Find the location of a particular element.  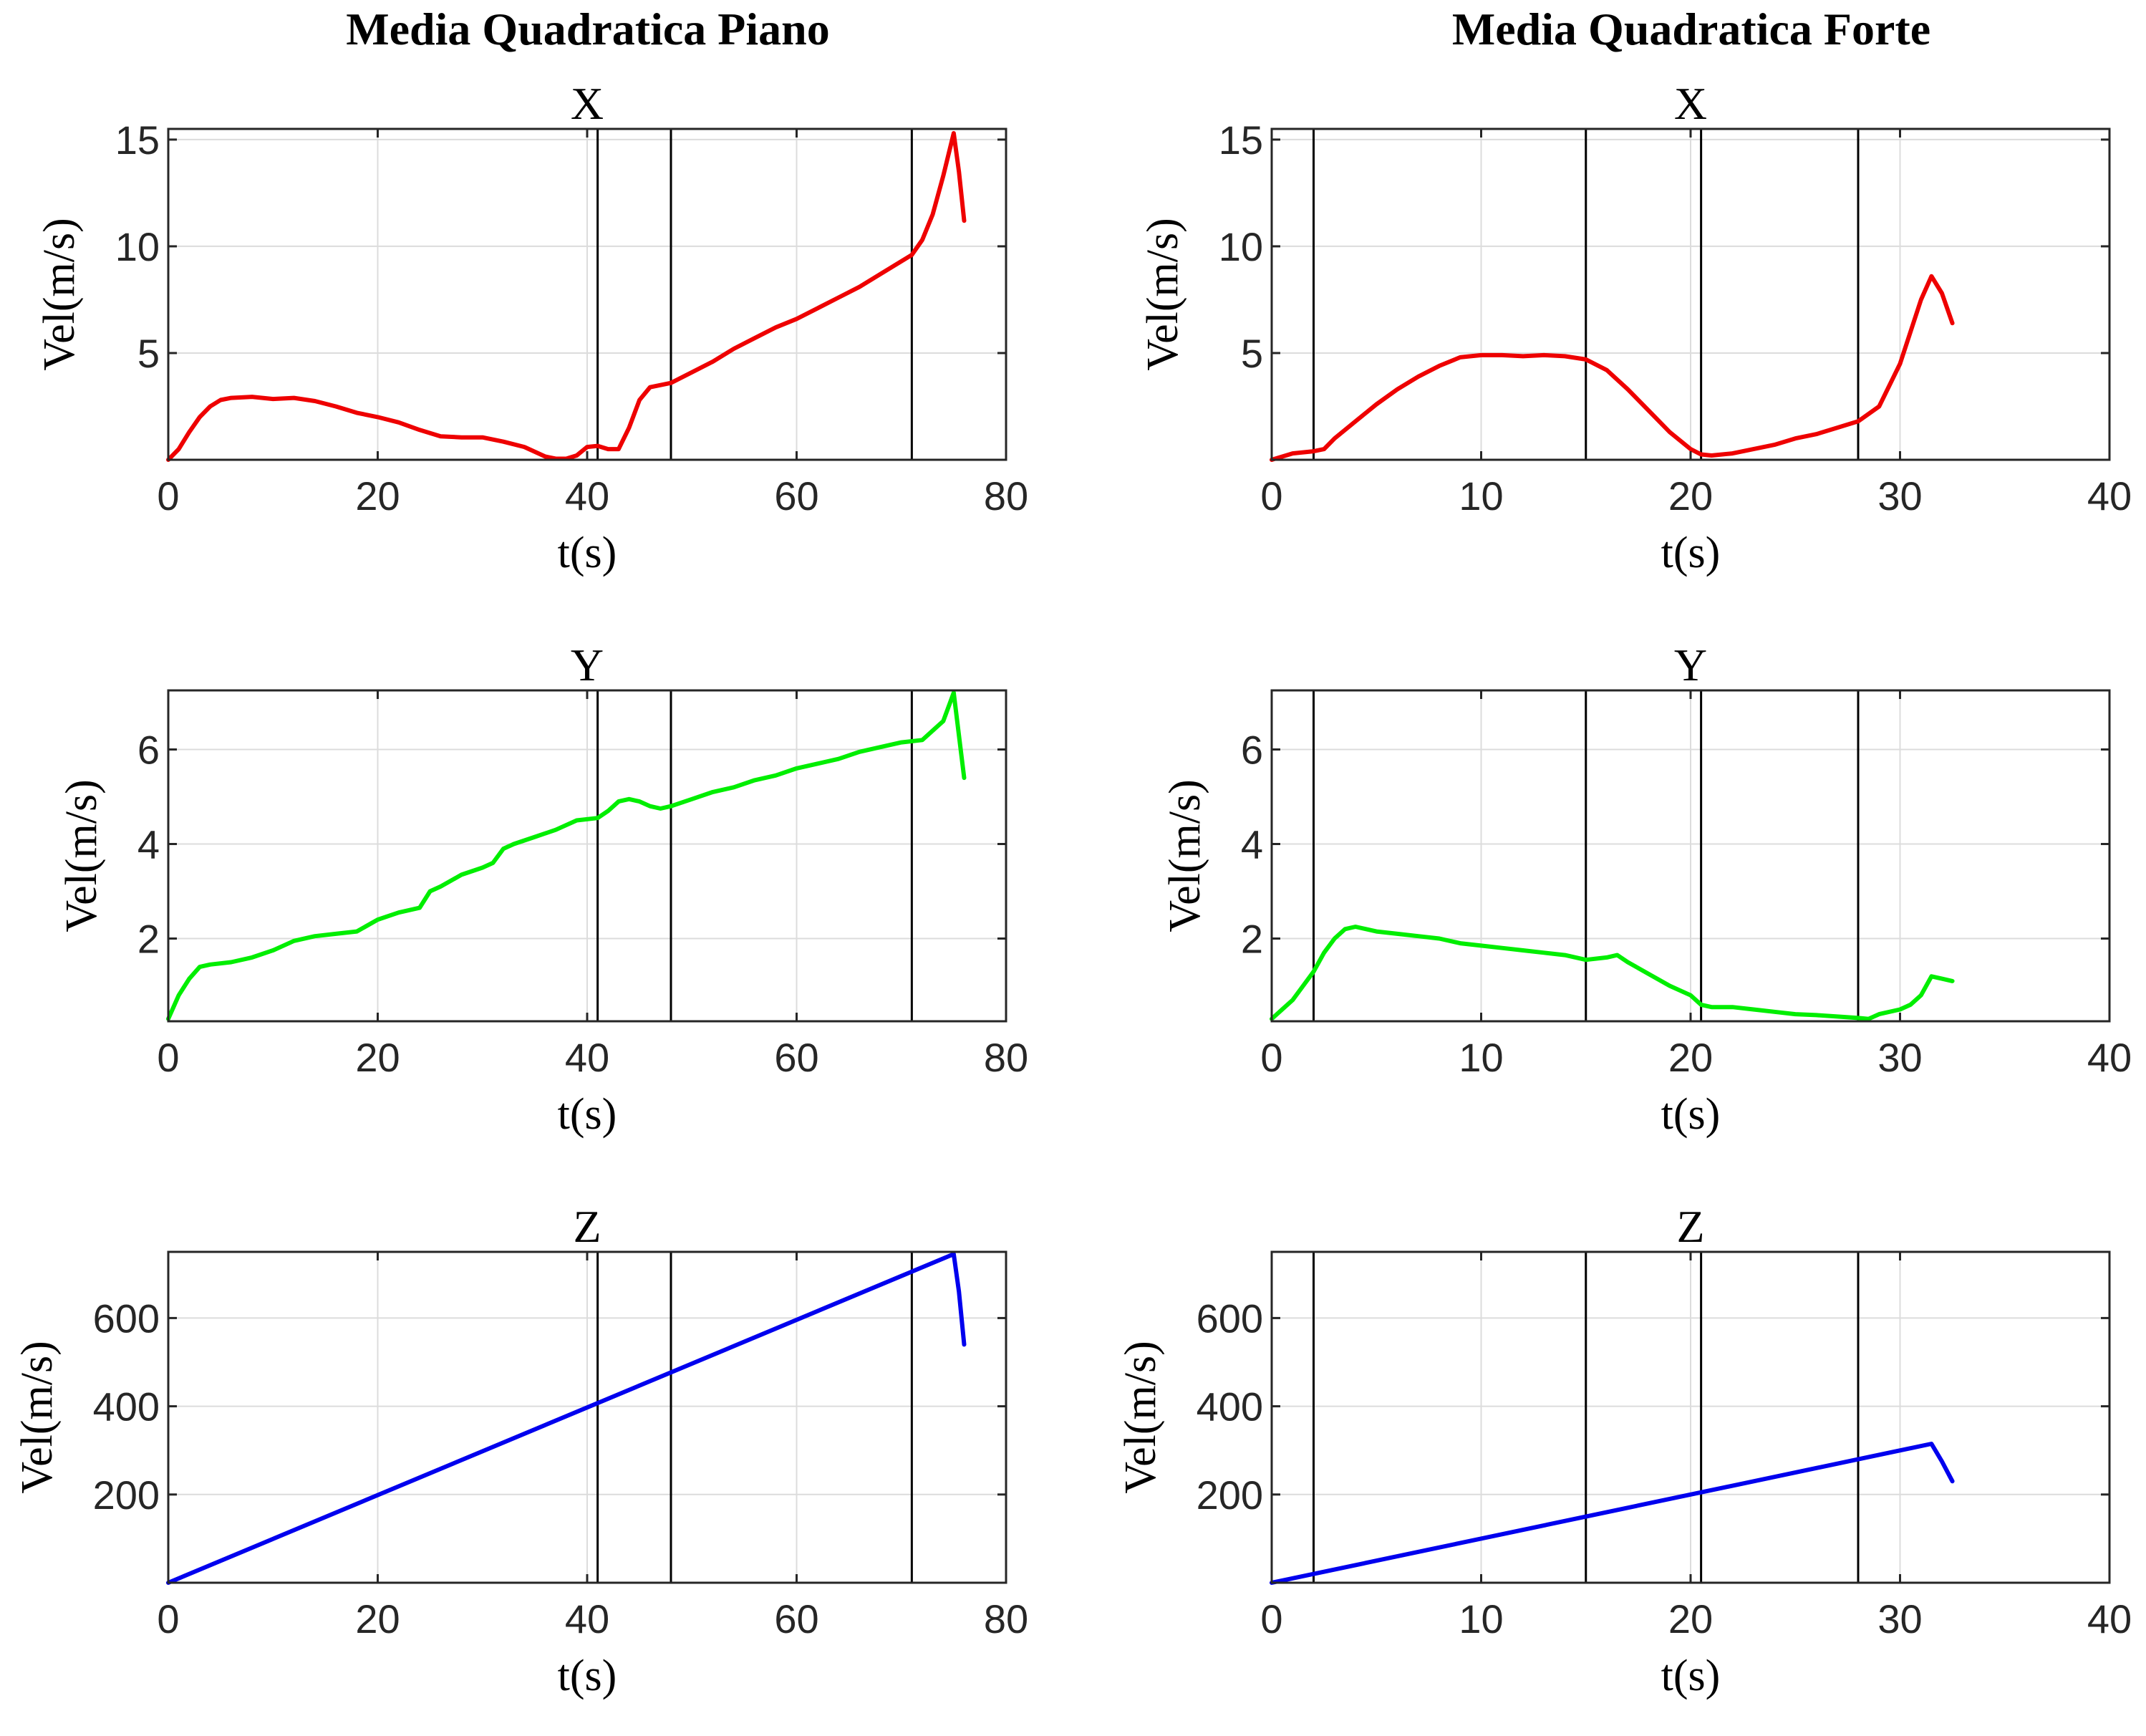

column-title-piano: Media Quadratica Piano is located at coordinates (588, 29).